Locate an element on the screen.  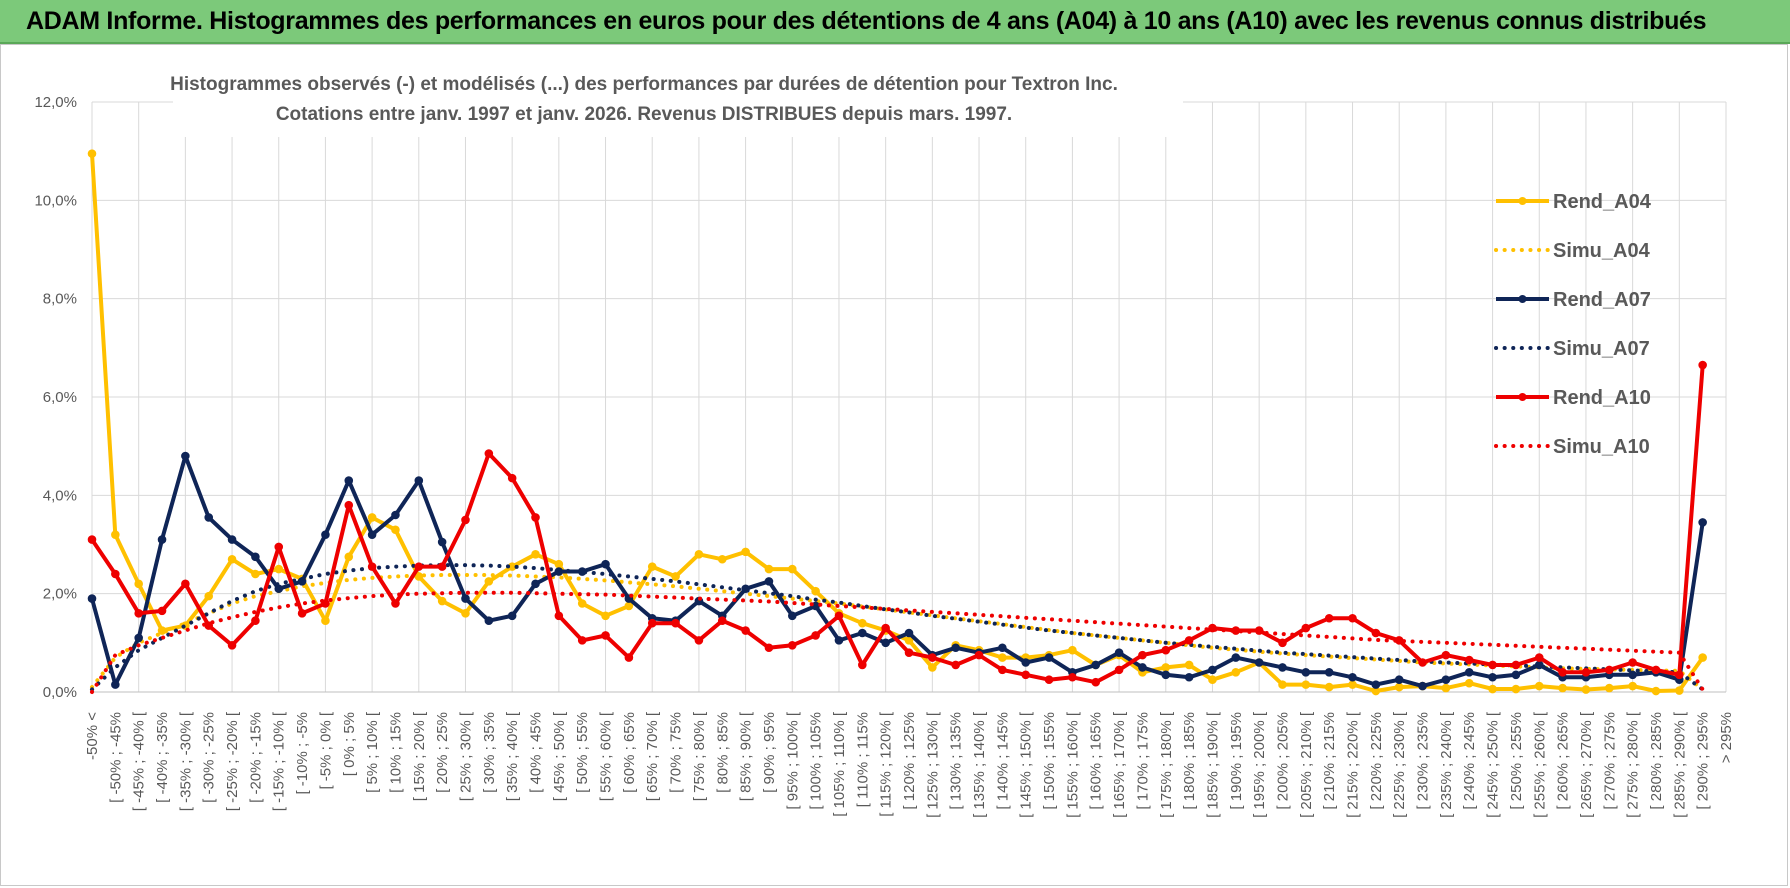
x-tick-label: [ 280% ; 285% is located at coordinates (1656, 761).